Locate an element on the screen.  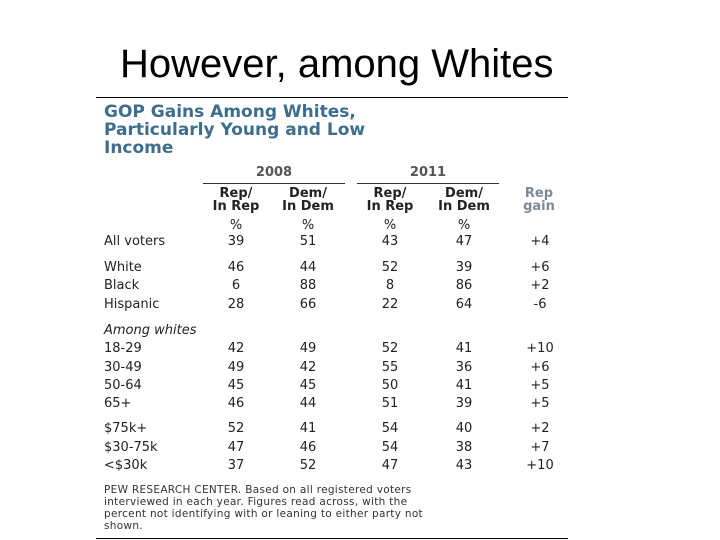
row-label: <$30k is located at coordinates (126, 465).